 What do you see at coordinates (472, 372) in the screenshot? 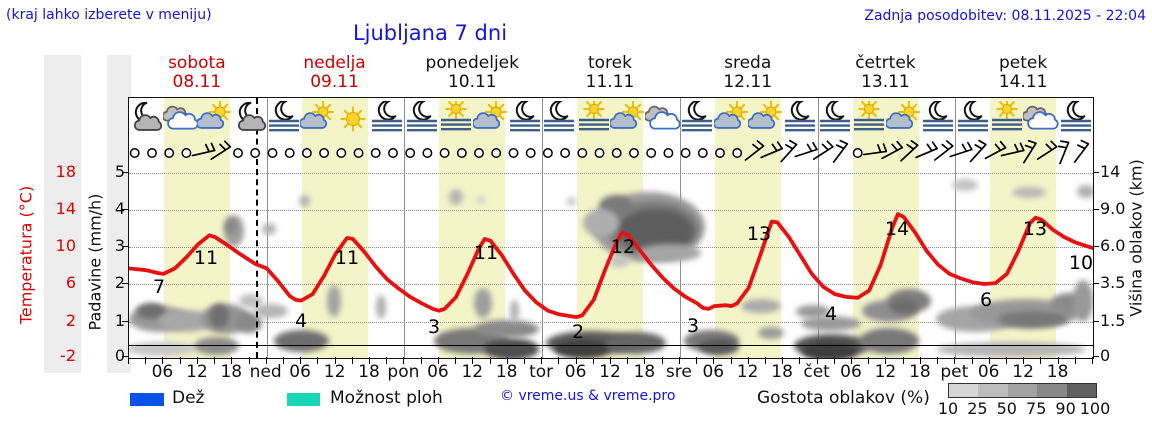
I see `time-label: 12` at bounding box center [472, 372].